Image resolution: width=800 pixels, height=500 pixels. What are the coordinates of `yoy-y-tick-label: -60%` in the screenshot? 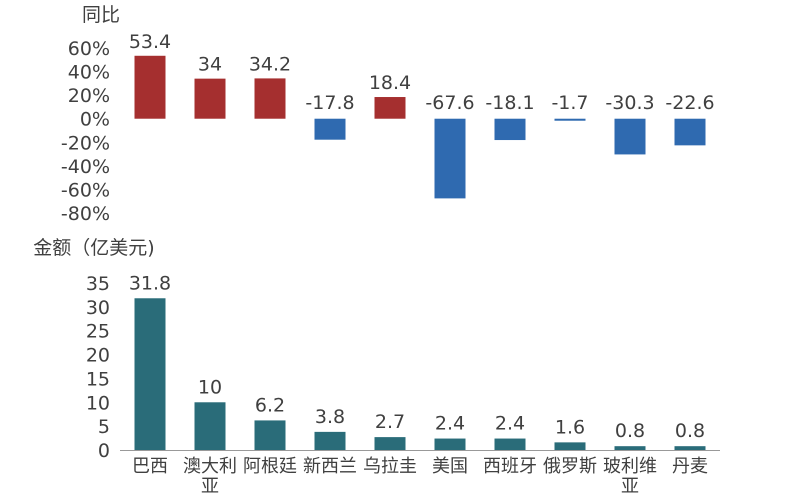 It's located at (85, 190).